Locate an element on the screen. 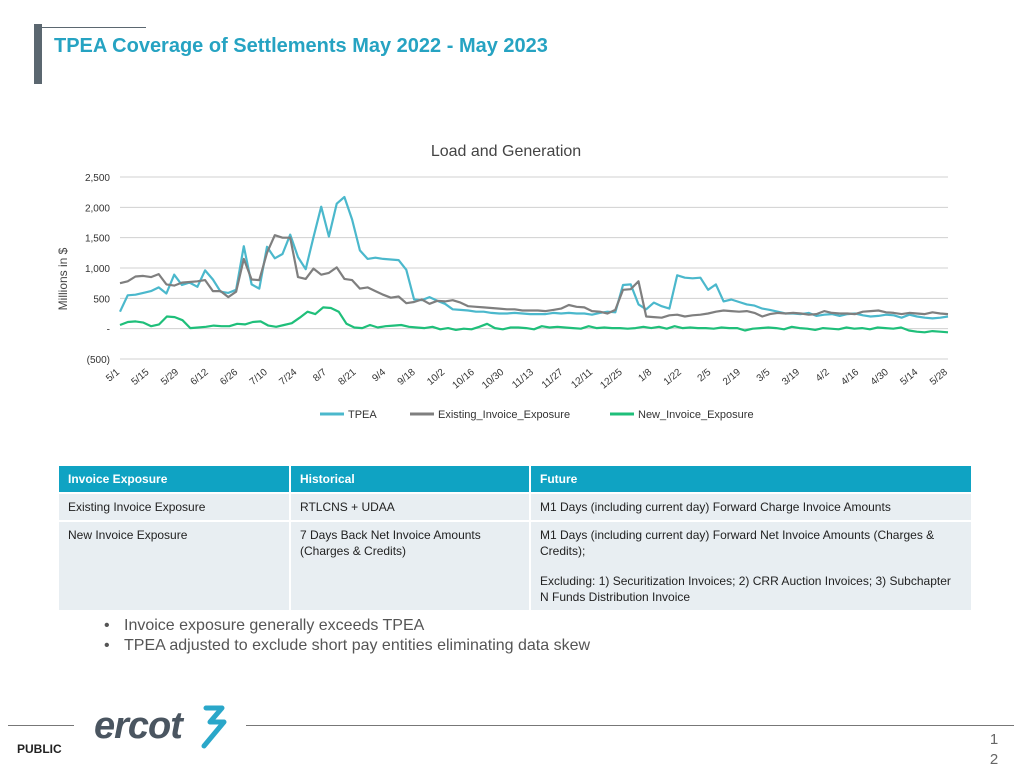 This screenshot has width=1024, height=770. header-future: Future is located at coordinates (750, 479).